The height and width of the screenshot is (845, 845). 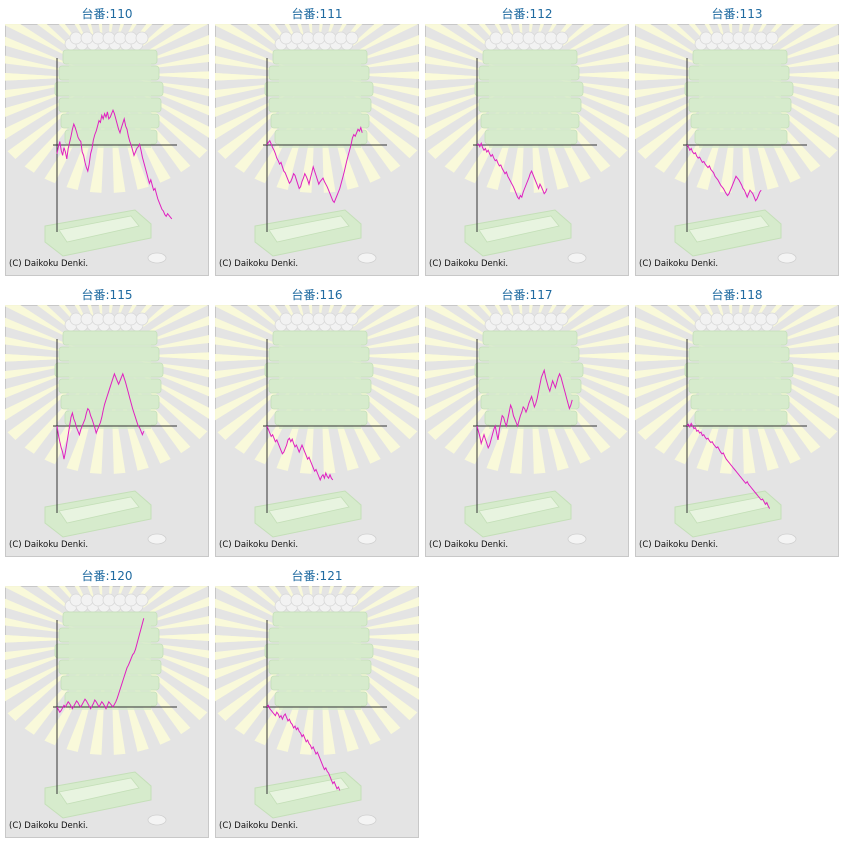 I want to click on chart-title: 台番:111, so click(x=317, y=14).